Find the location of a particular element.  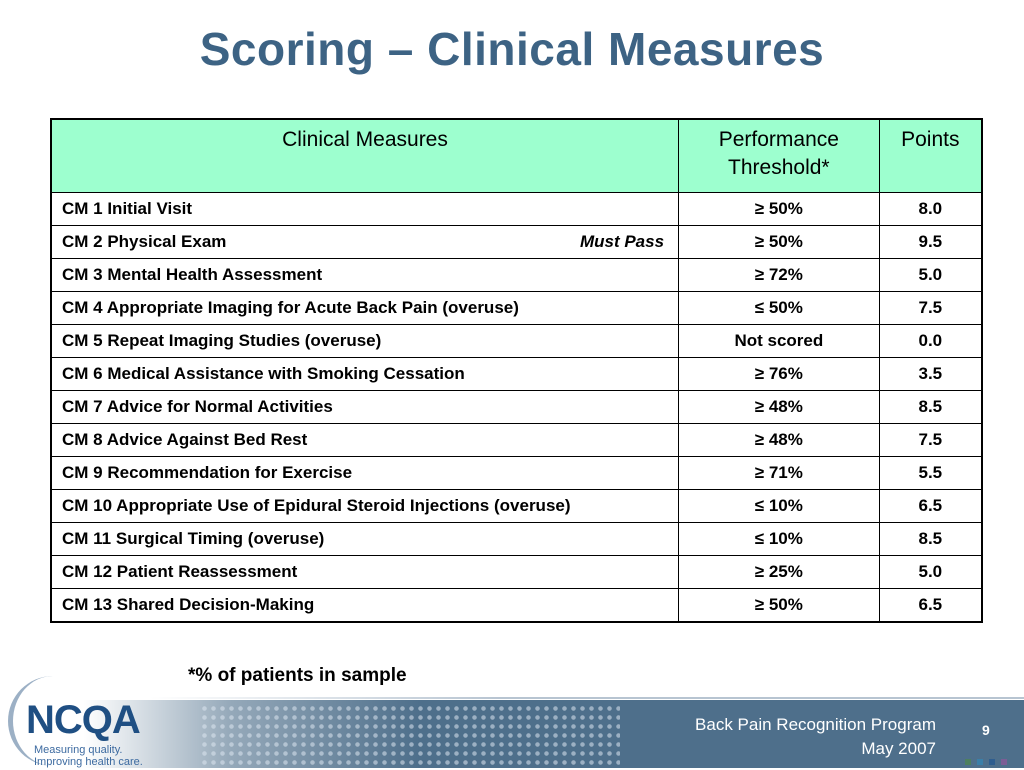

header-performance-threshold: Performance Threshold* is located at coordinates (779, 155).